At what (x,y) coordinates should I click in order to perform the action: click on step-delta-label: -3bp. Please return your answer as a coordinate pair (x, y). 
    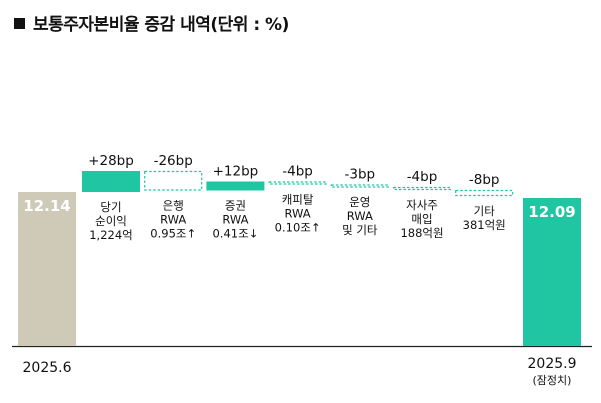
    Looking at the image, I should click on (359, 175).